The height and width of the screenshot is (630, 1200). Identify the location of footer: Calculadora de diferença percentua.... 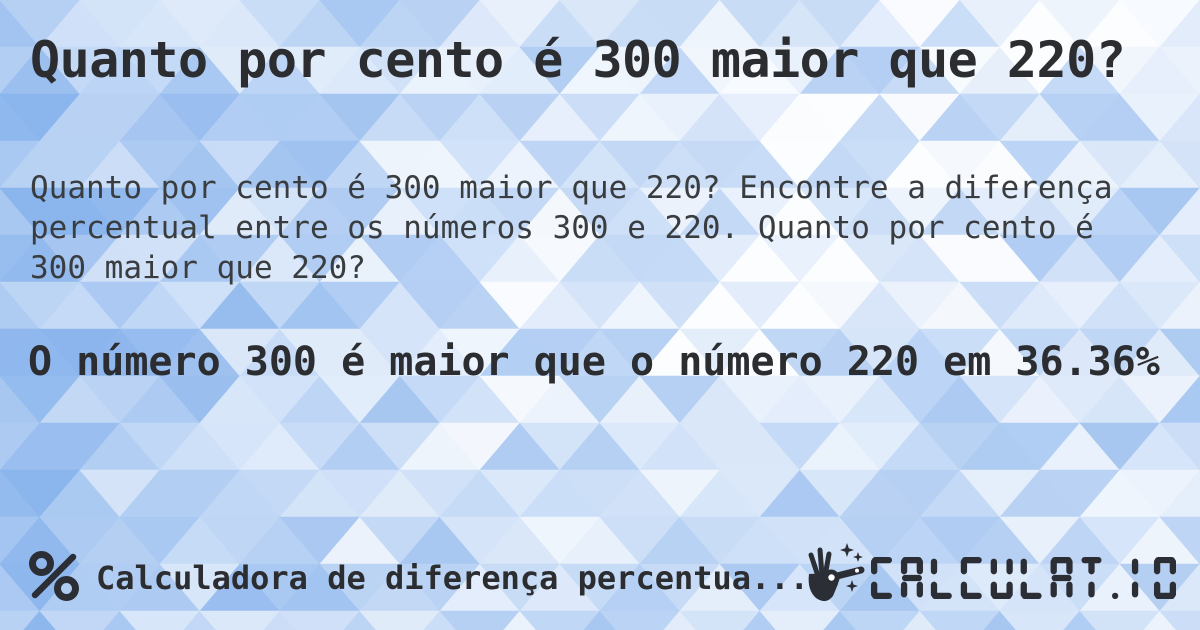
(602, 578).